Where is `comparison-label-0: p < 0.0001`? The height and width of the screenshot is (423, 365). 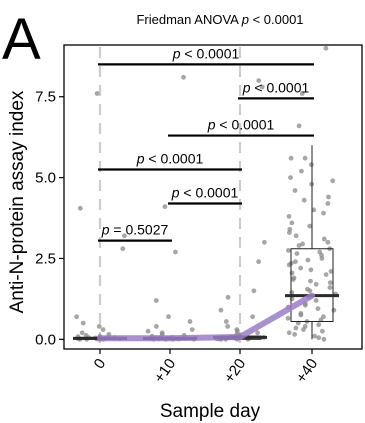 comparison-label-0: p < 0.0001 is located at coordinates (206, 53).